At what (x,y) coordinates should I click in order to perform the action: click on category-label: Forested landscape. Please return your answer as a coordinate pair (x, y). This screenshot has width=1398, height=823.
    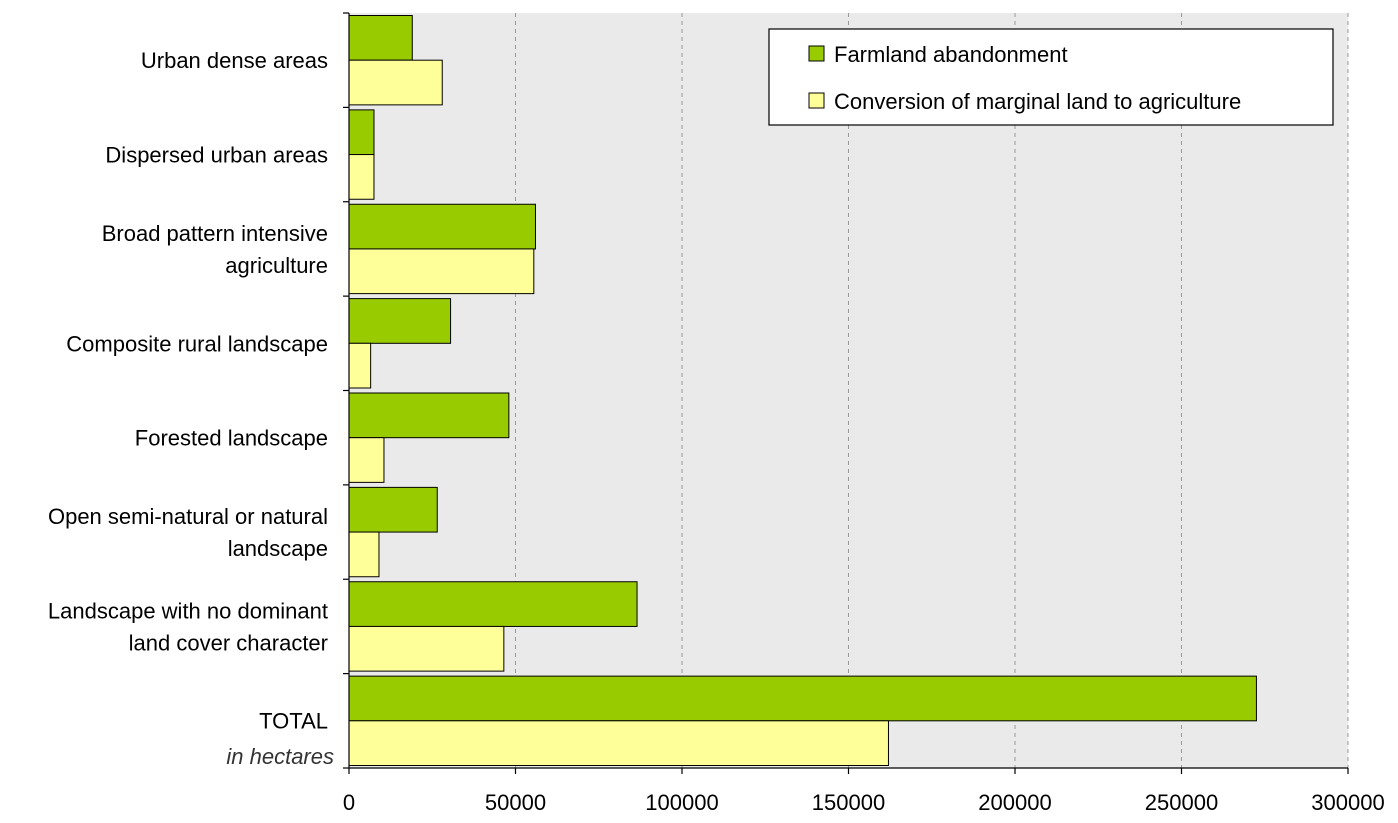
    Looking at the image, I should click on (231, 438).